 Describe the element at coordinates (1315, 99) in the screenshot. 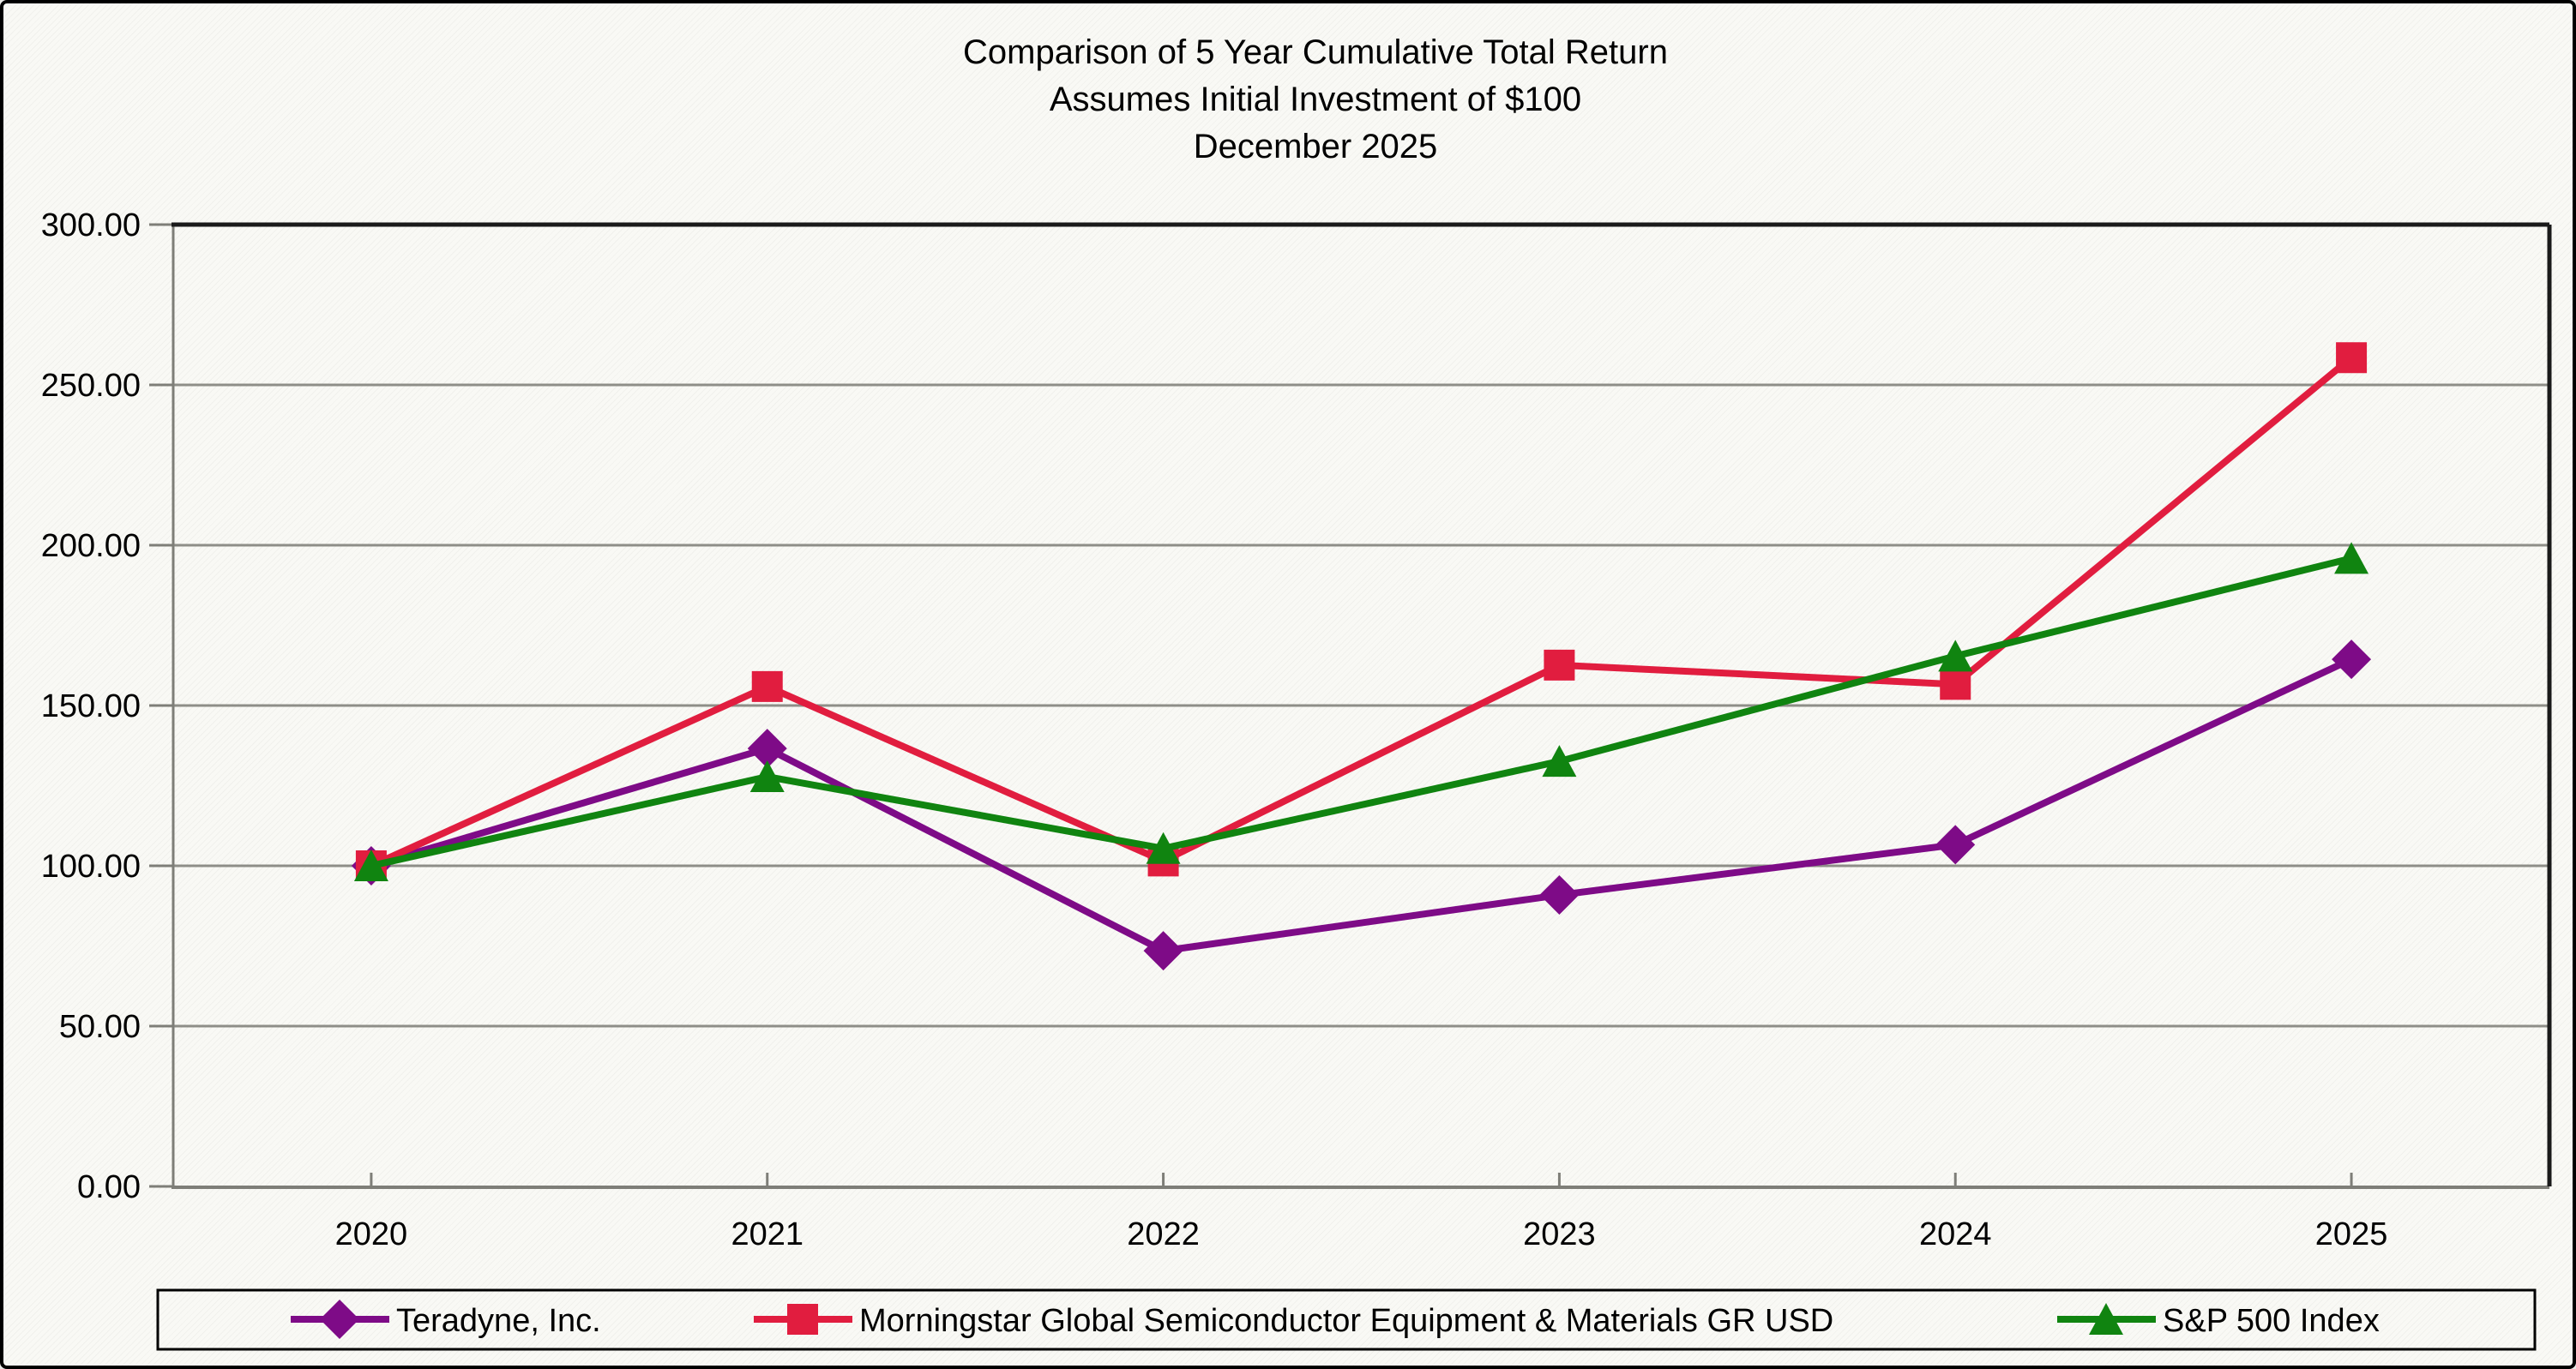

I see `chart-title-line-2: Assumes Initial Investment of $100` at that location.